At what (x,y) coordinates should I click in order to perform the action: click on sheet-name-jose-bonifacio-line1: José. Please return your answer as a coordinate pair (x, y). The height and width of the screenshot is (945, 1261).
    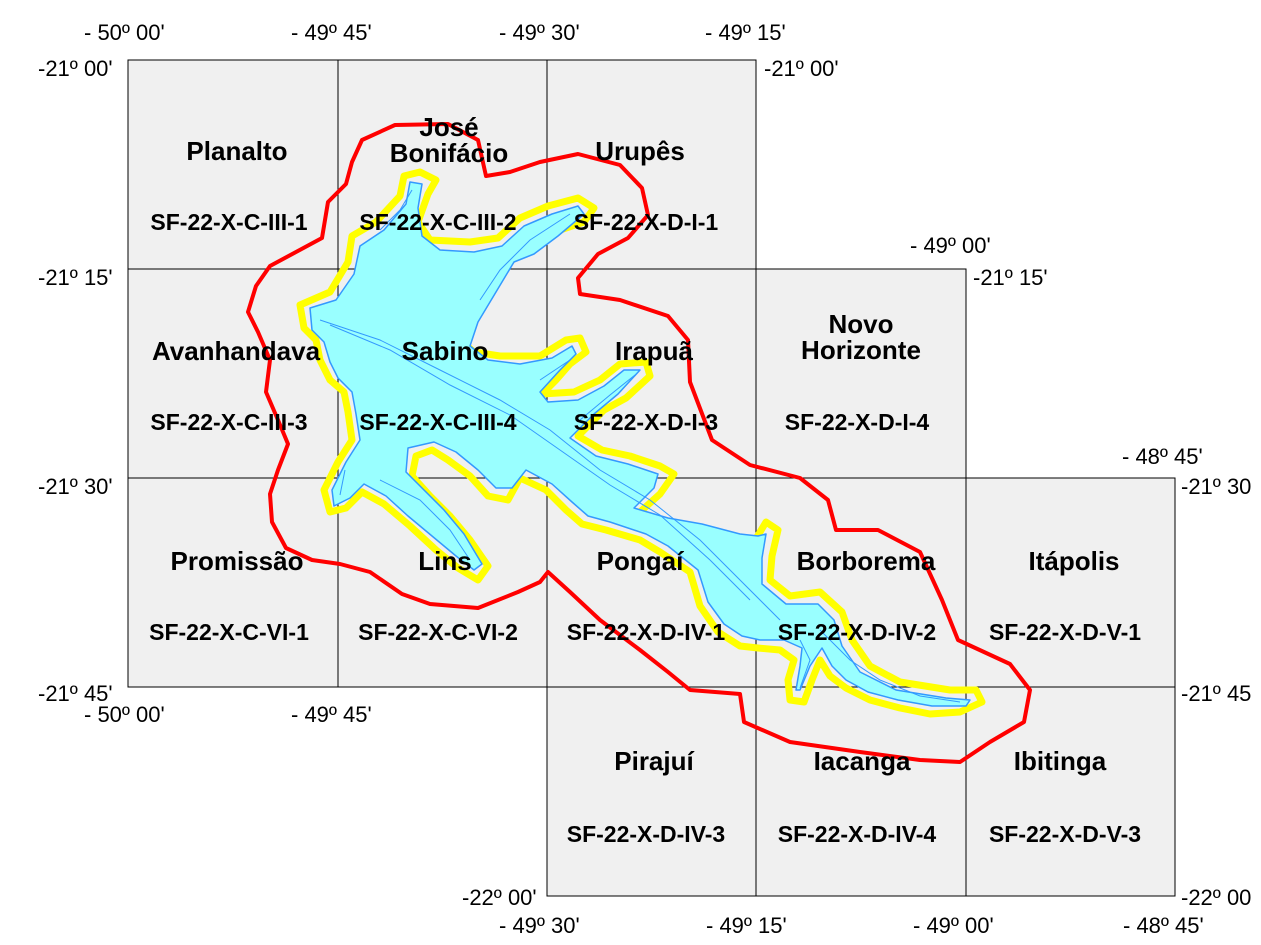
    Looking at the image, I should click on (448, 127).